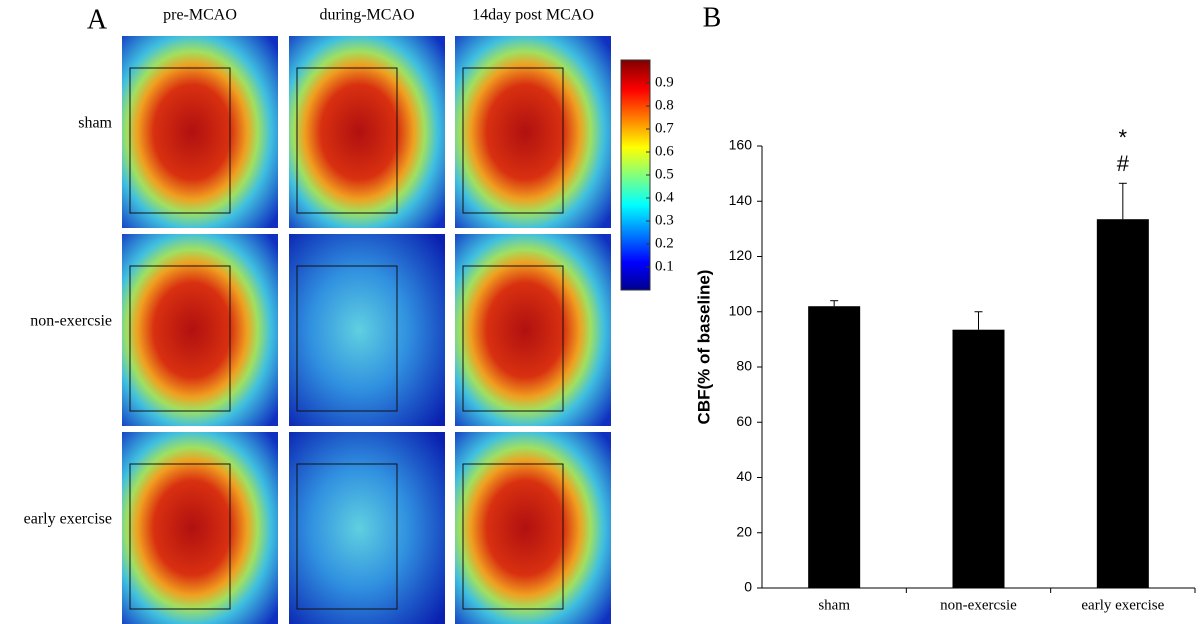 The height and width of the screenshot is (624, 1200). I want to click on y-tick-label: 20, so click(744, 531).